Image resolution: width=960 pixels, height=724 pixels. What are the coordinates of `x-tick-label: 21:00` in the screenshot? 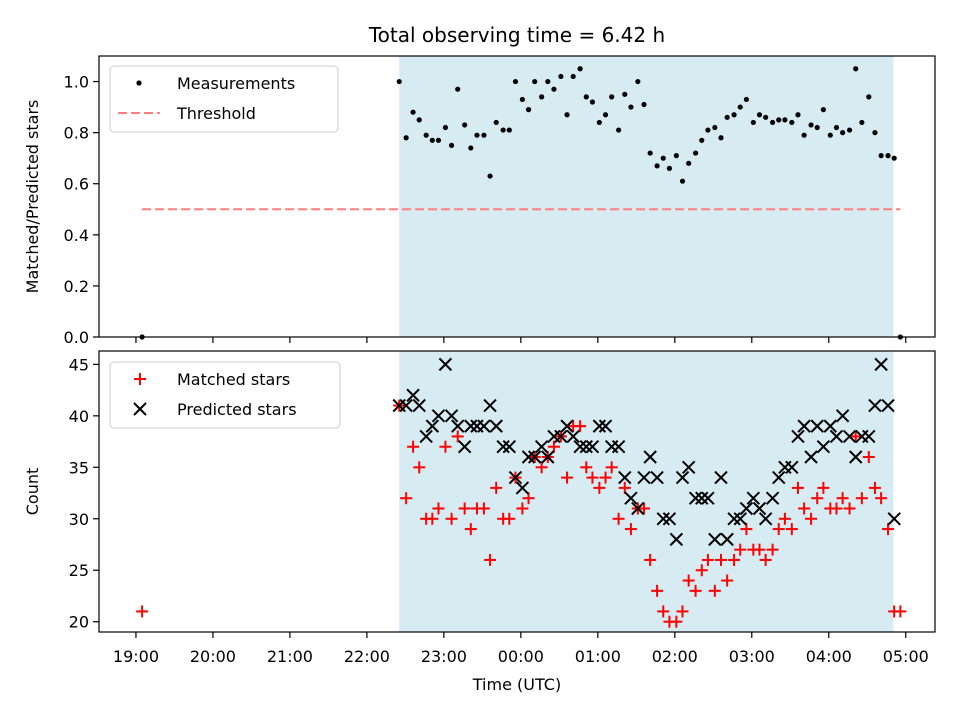 It's located at (290, 656).